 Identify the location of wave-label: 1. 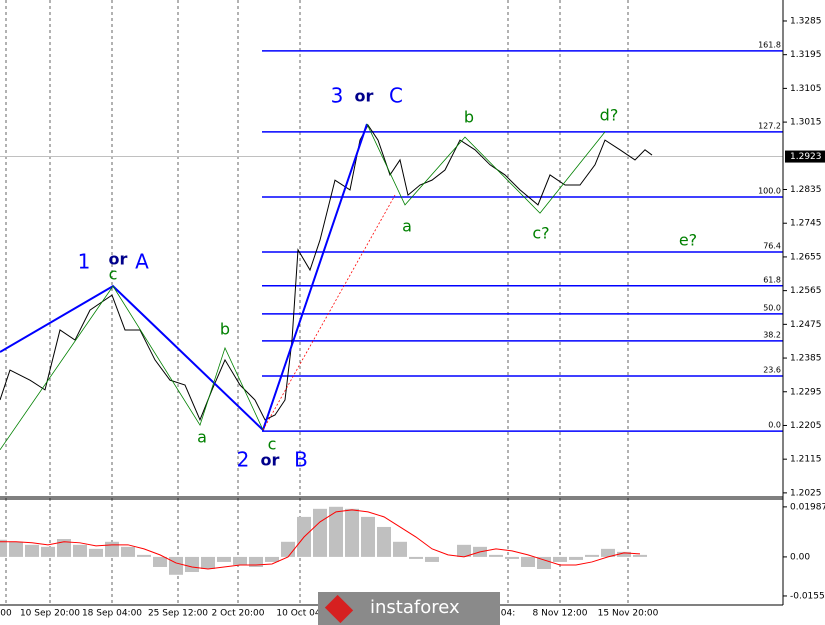
(84, 262).